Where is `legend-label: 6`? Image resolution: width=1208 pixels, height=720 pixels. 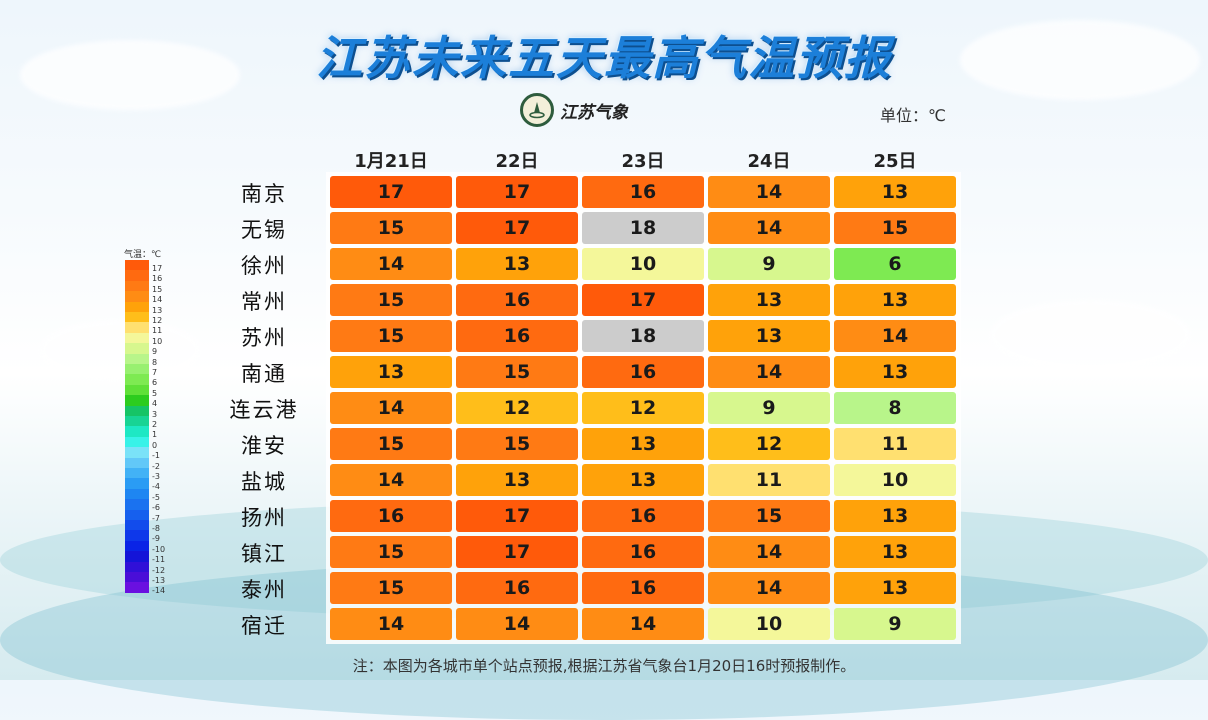 legend-label: 6 is located at coordinates (155, 383).